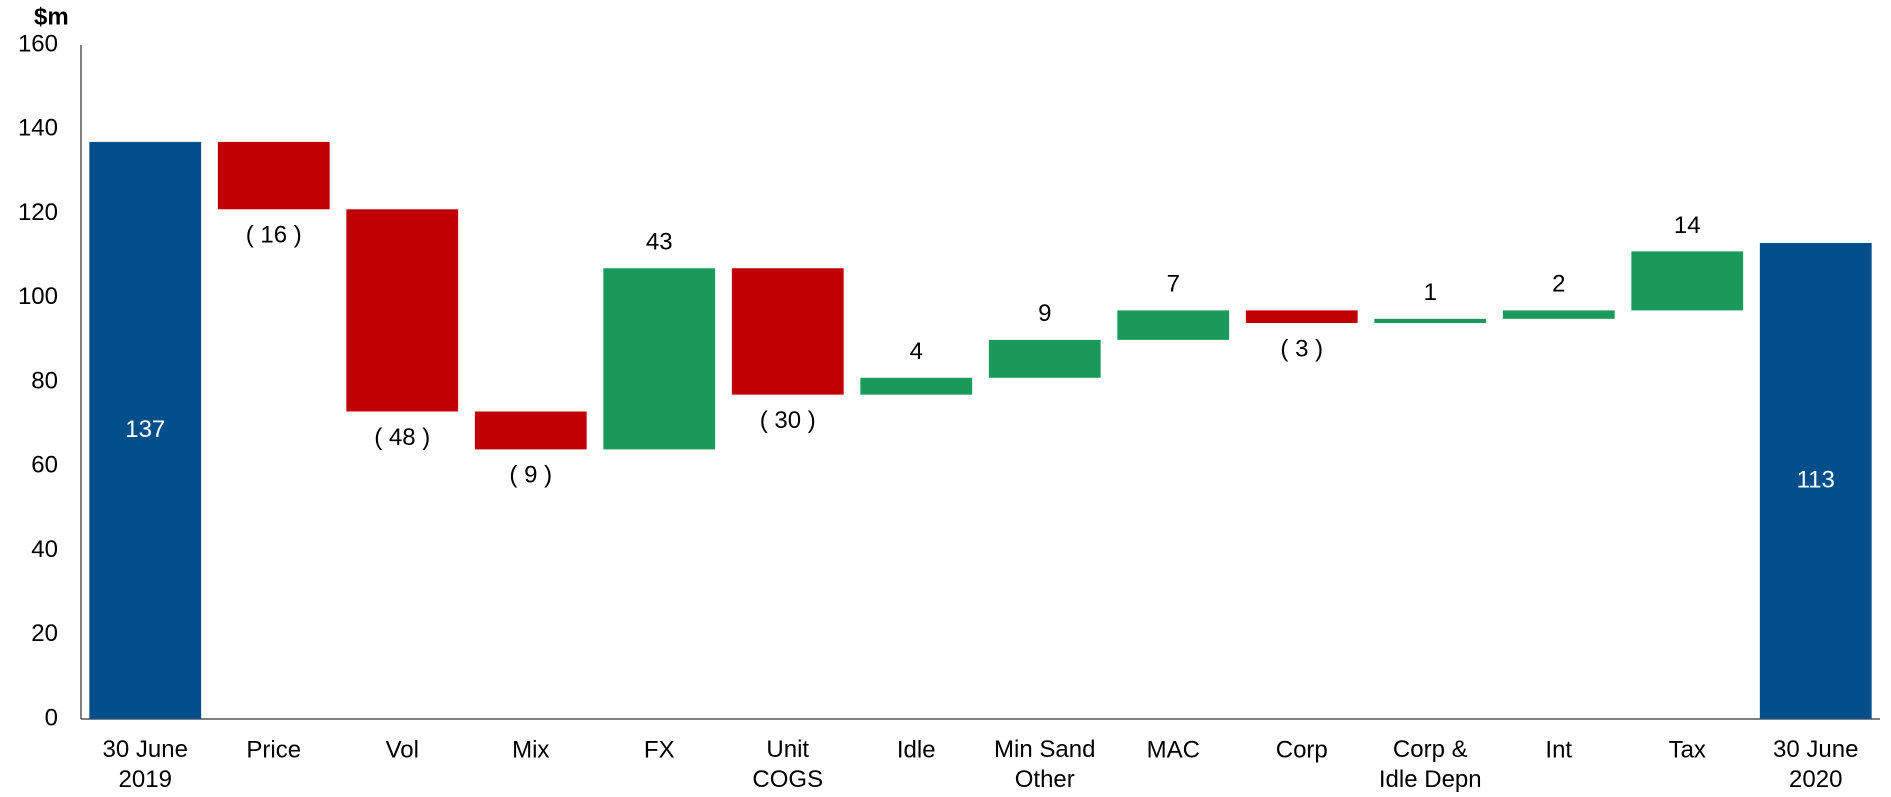 Image resolution: width=1891 pixels, height=797 pixels. What do you see at coordinates (916, 351) in the screenshot?
I see `value-label: 4` at bounding box center [916, 351].